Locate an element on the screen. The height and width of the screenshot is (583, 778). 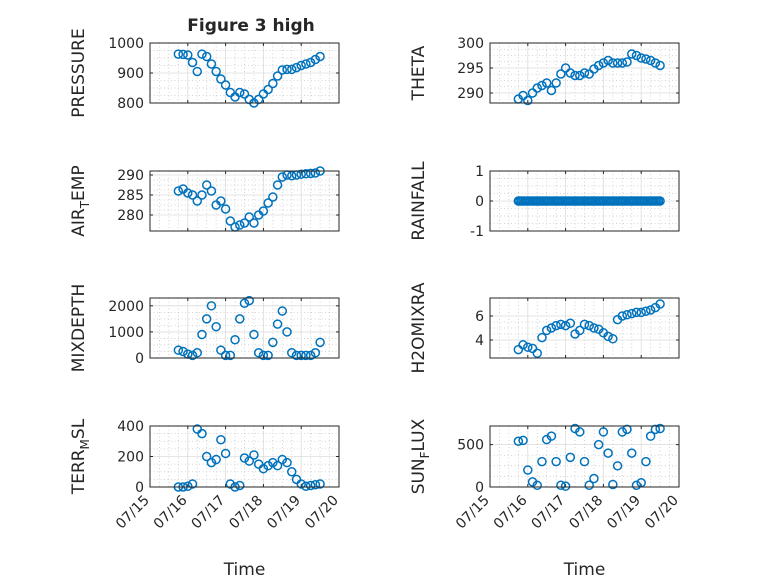
y-axis-label: TERRMSL is located at coordinates (80, 456).